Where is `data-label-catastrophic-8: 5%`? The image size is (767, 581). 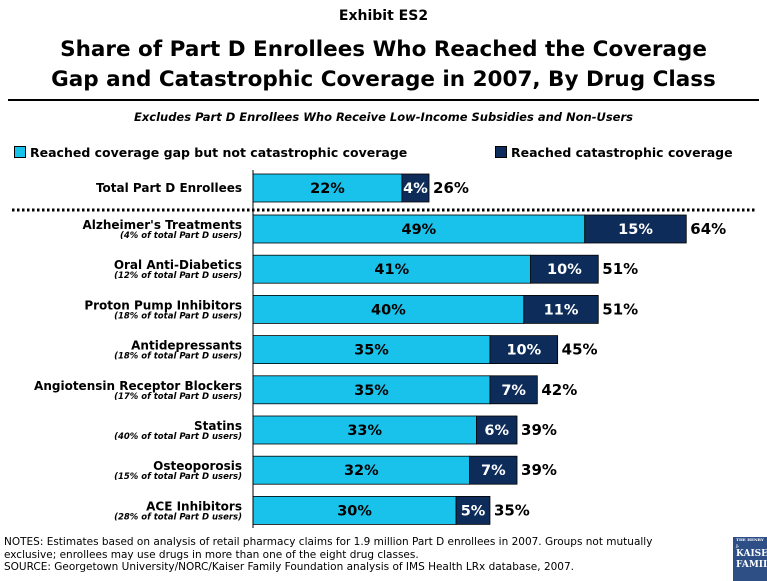
data-label-catastrophic-8: 5% is located at coordinates (473, 511).